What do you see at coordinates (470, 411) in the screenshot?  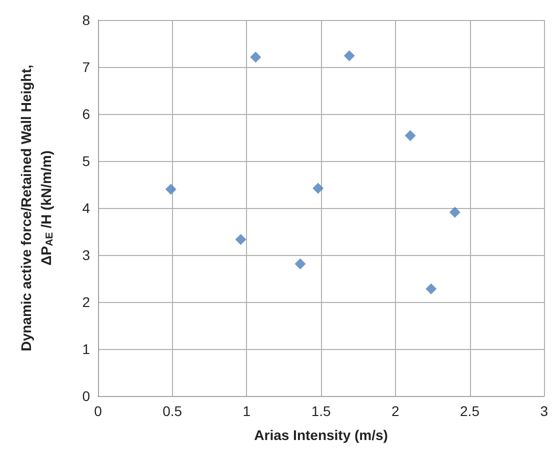 I see `x-tick-label: 2.5` at bounding box center [470, 411].